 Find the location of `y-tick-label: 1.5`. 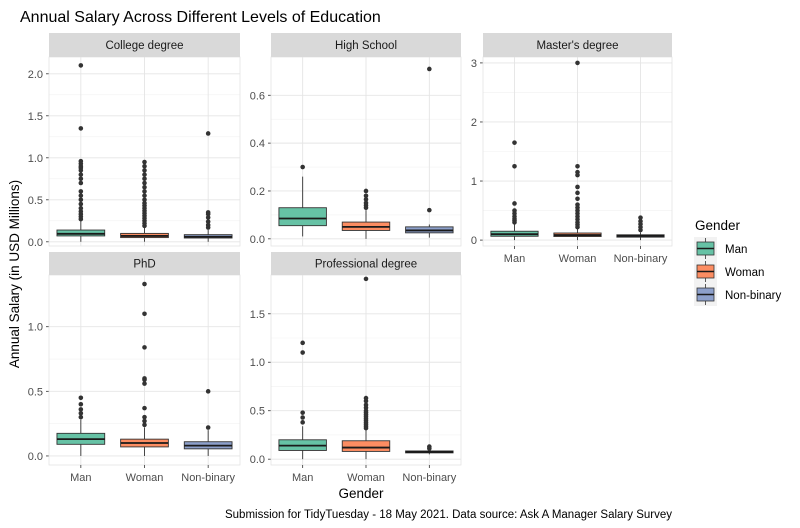

y-tick-label: 1.5 is located at coordinates (257, 315).